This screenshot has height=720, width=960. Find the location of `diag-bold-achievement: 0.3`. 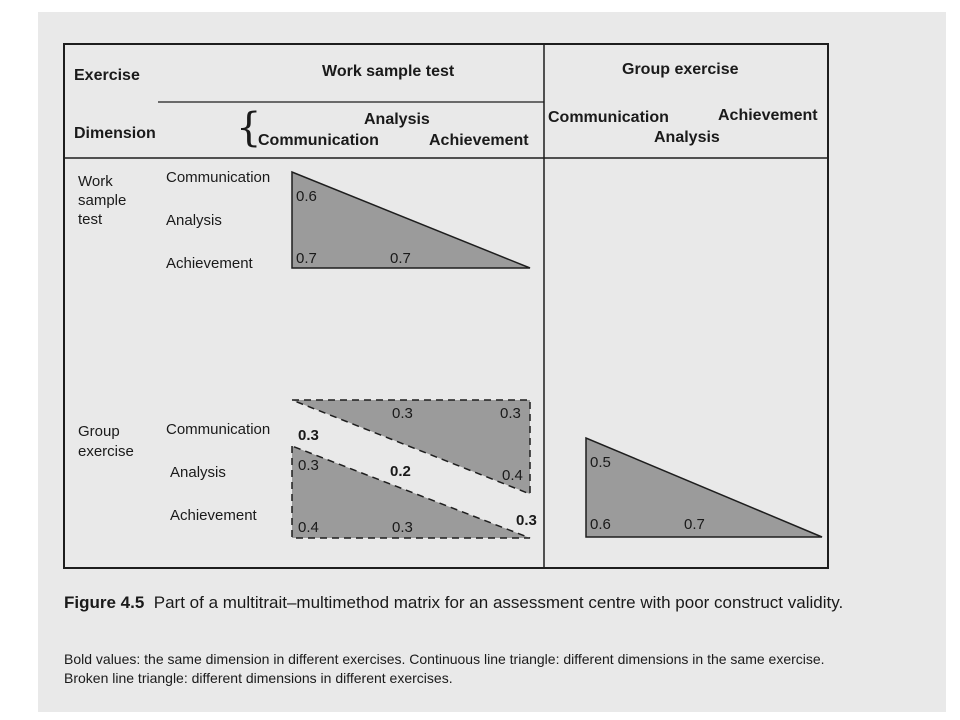

diag-bold-achievement: 0.3 is located at coordinates (526, 520).